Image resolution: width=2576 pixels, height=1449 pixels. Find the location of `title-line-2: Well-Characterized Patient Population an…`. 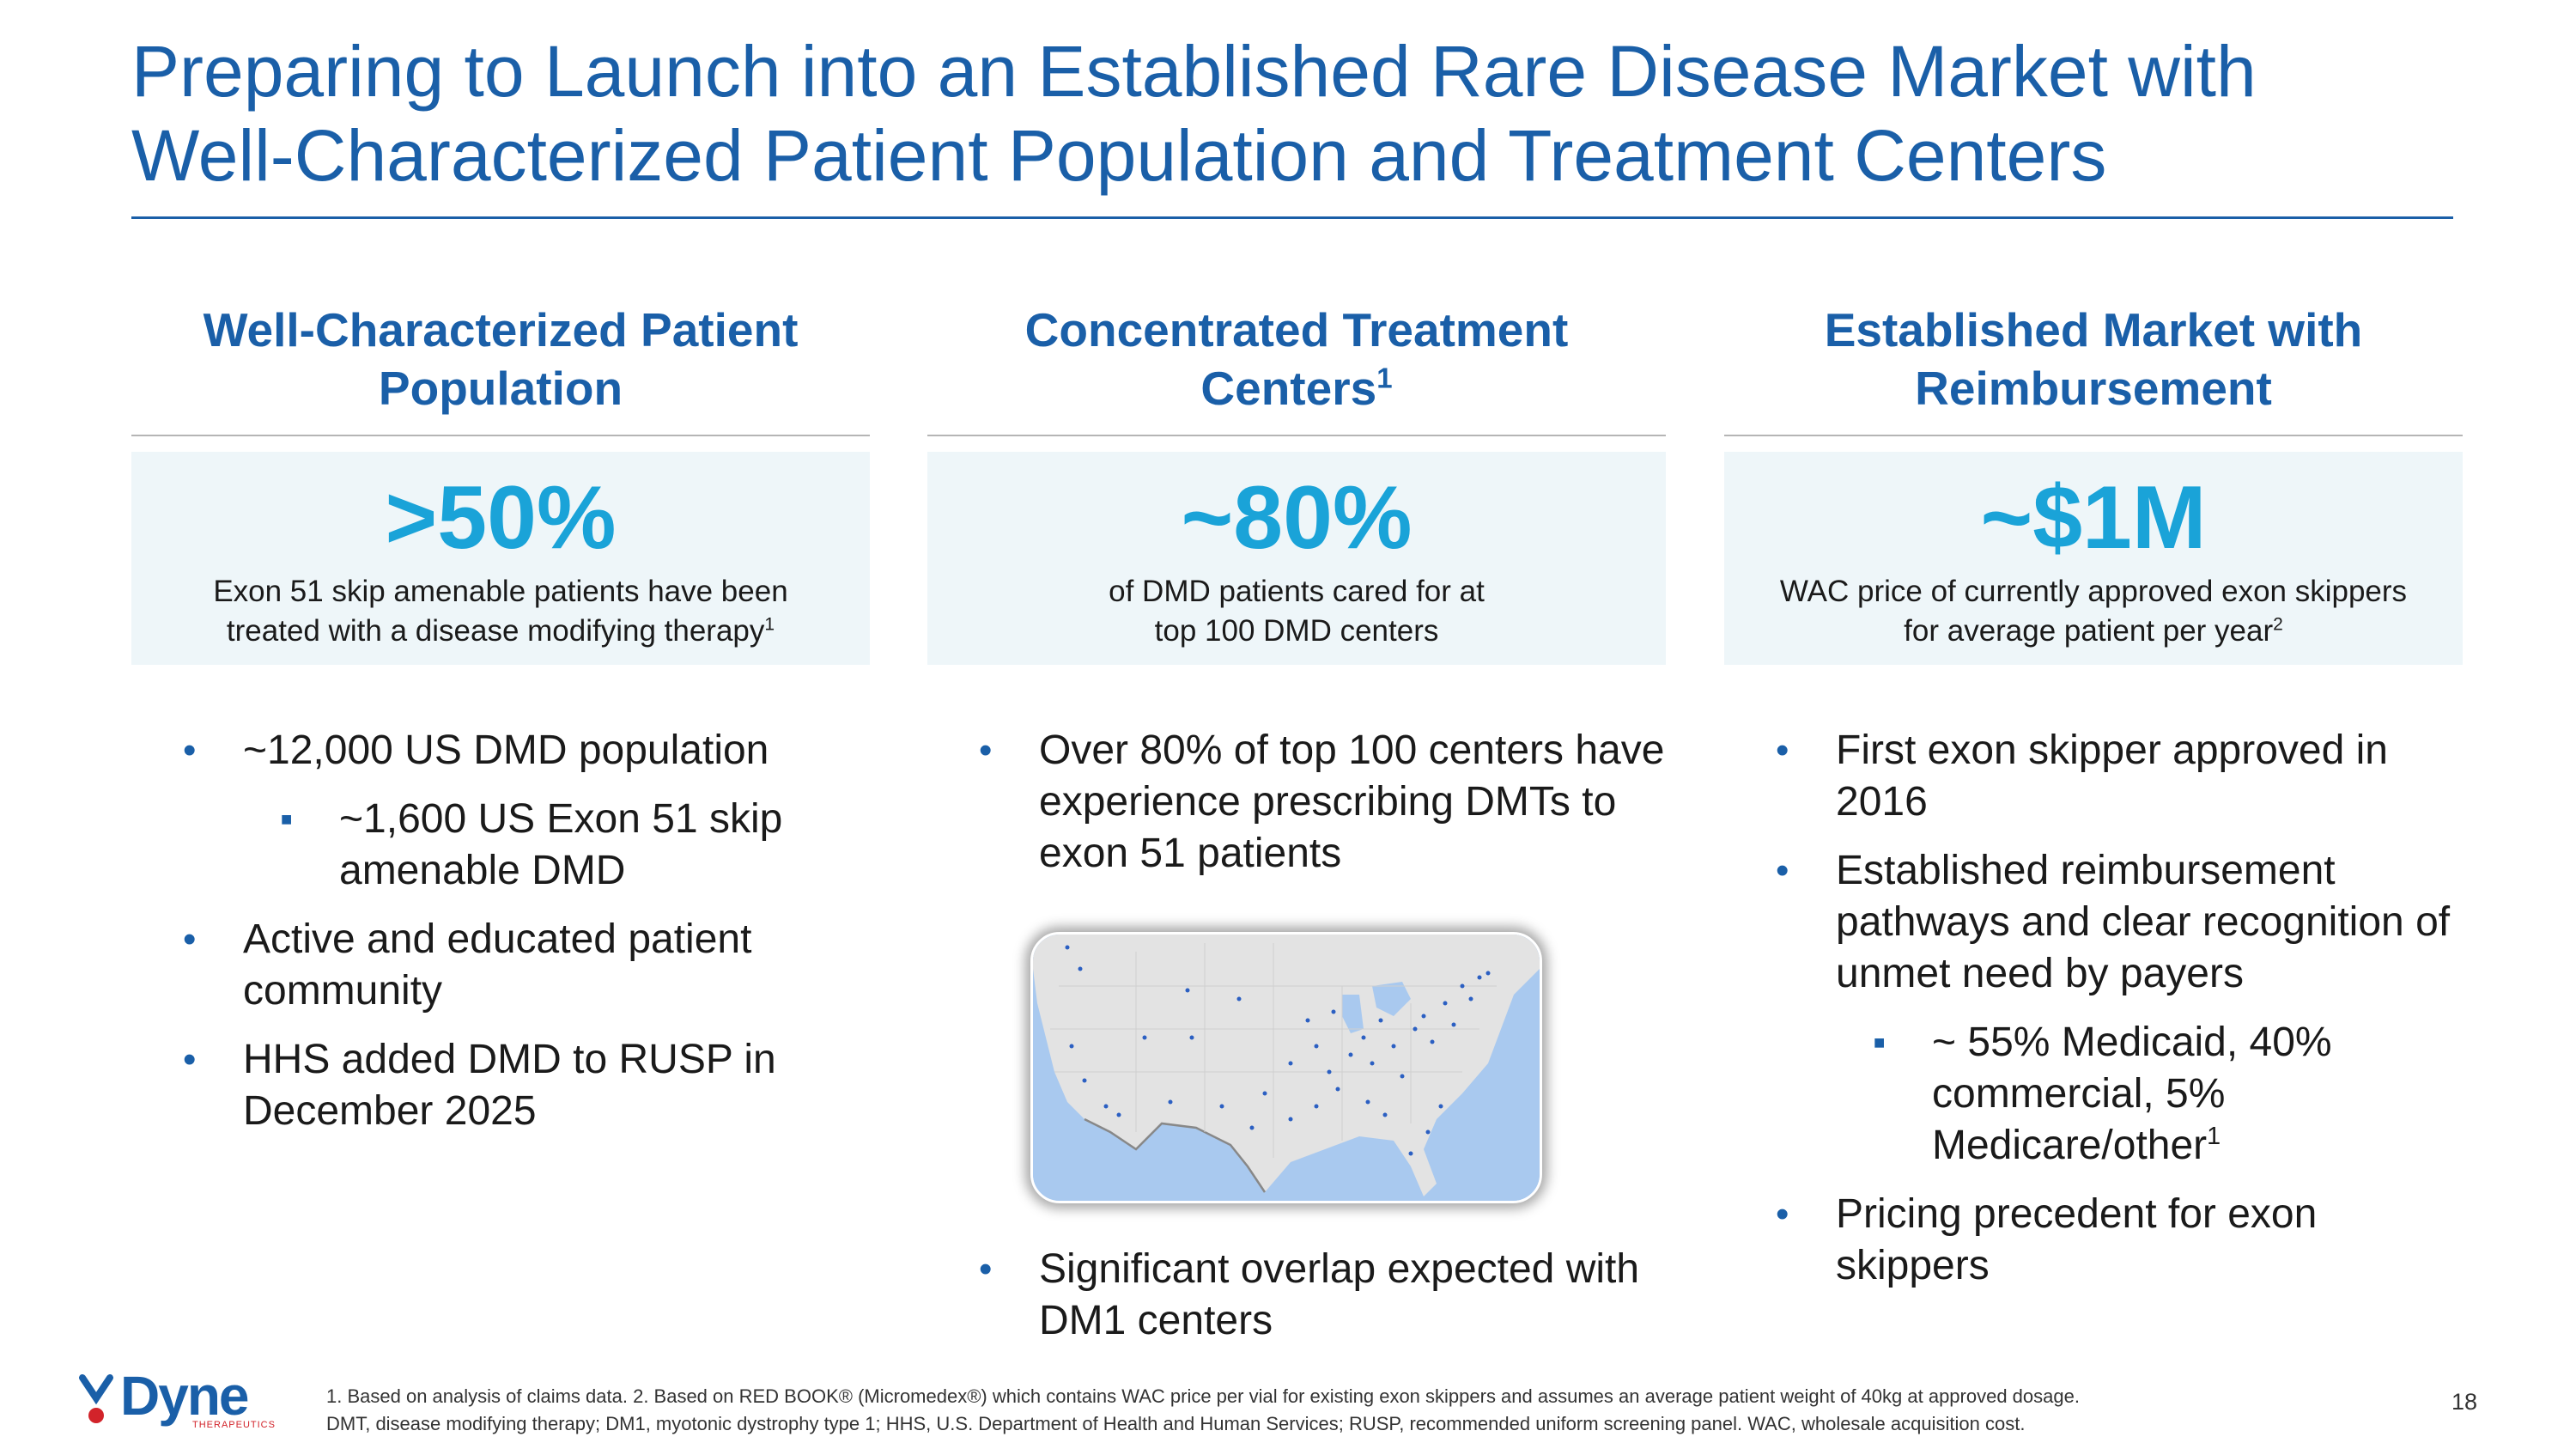

title-line-2: Well-Characterized Patient Population an… is located at coordinates (1119, 155).